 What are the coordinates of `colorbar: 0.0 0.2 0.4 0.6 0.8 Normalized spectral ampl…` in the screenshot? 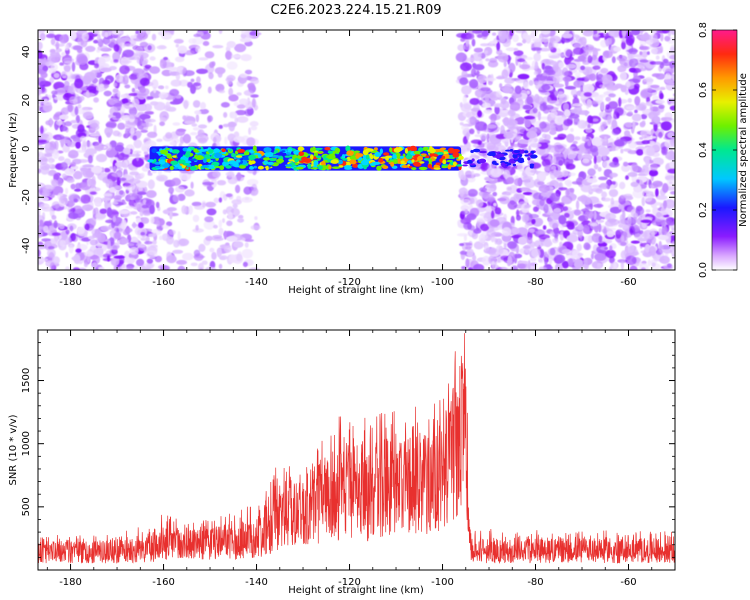 It's located at (723, 150).